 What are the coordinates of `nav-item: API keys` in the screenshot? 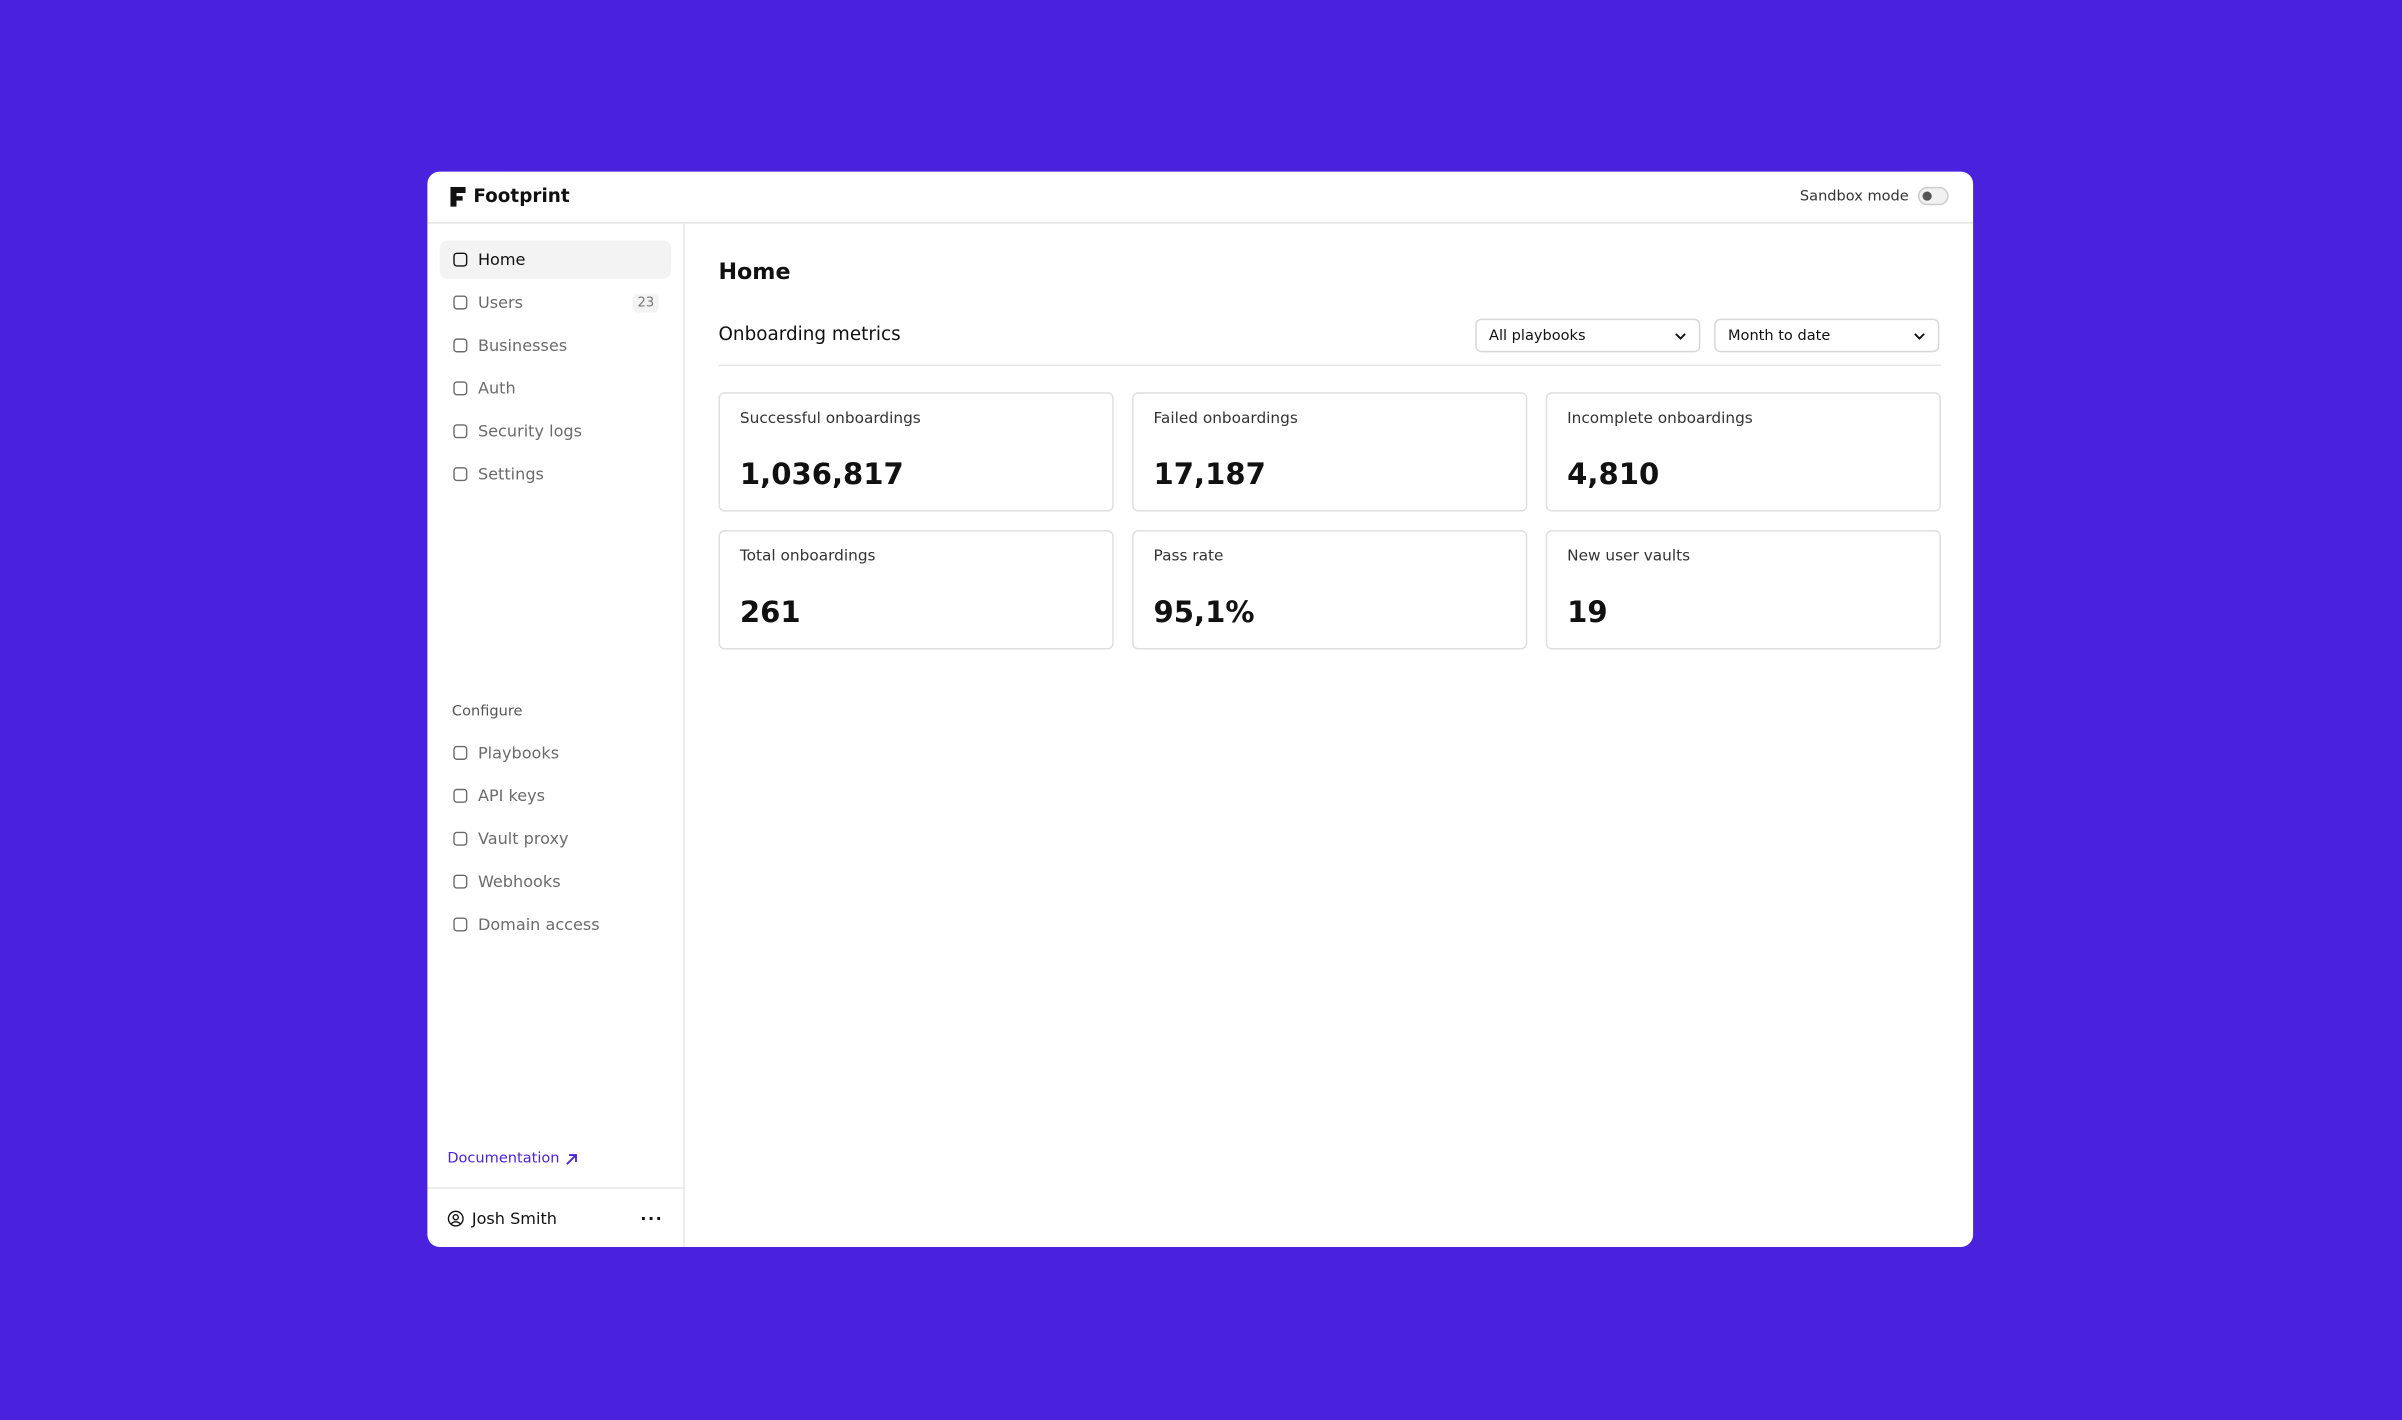 It's located at (555, 796).